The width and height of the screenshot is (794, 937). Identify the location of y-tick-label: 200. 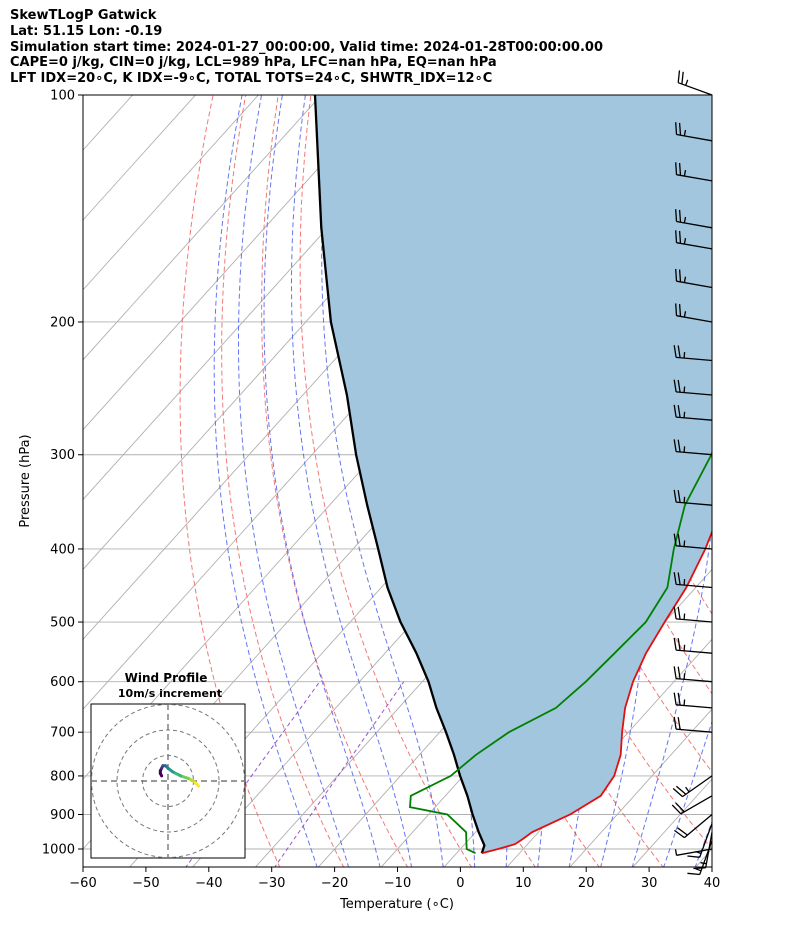
(62, 322).